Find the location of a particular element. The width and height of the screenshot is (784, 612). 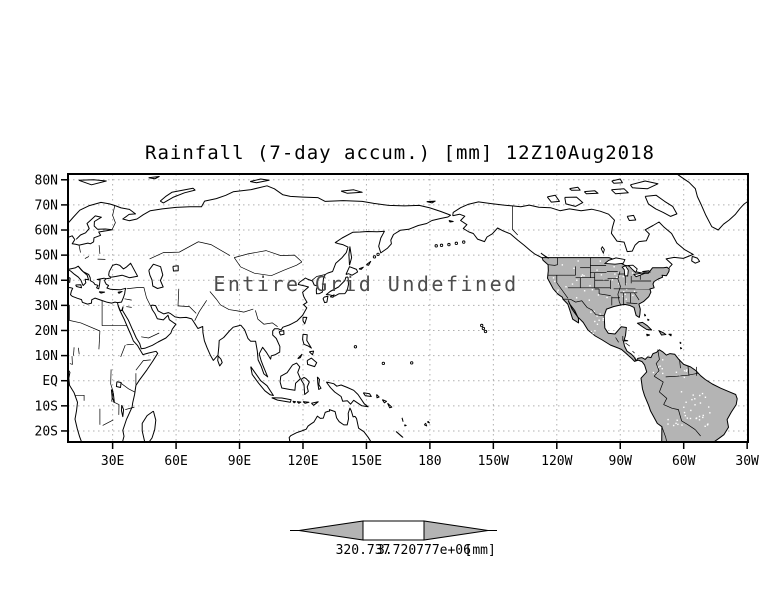

colorbar-left-arrow is located at coordinates (331, 530).